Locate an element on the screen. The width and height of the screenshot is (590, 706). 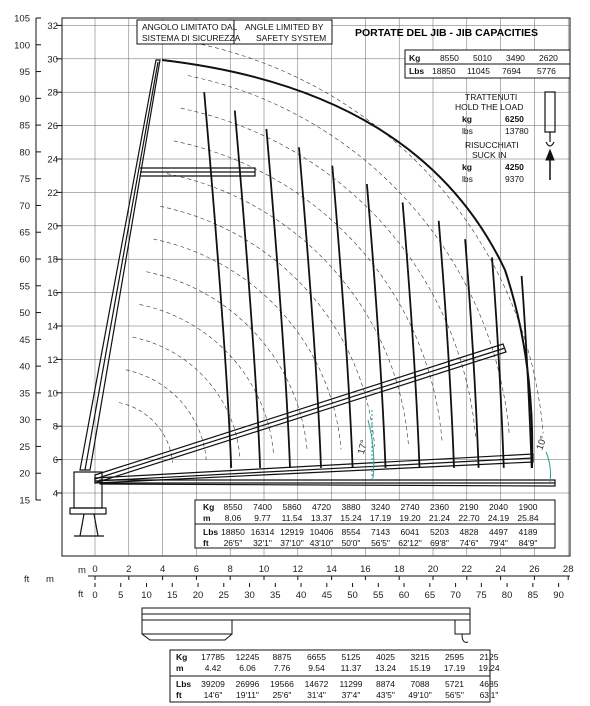
bottom-table-cell: 19'11" is located at coordinates (247, 695).